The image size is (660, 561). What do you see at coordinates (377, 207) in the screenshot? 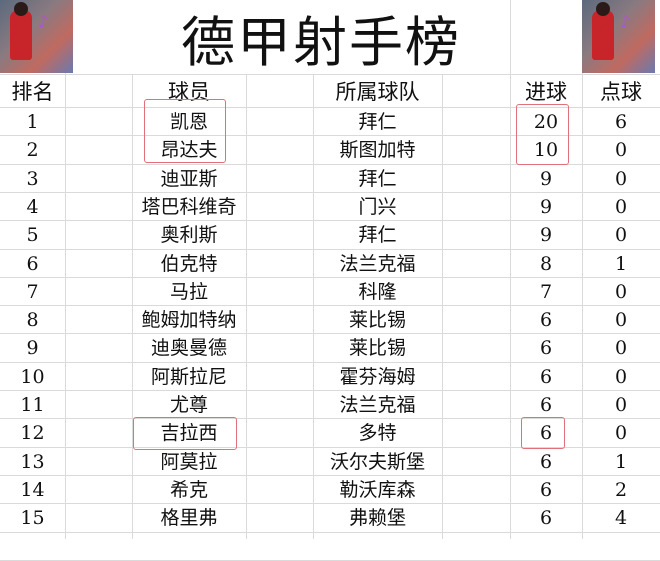
I see `cell-team: 门兴` at bounding box center [377, 207].